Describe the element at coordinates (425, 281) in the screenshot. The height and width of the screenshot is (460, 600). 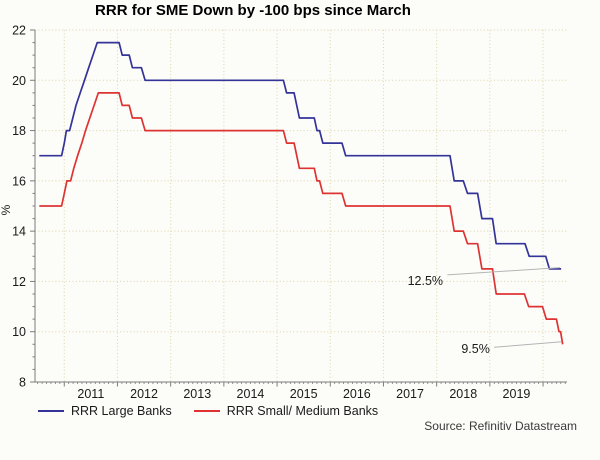
I see `annotation-label: 12.5%` at that location.